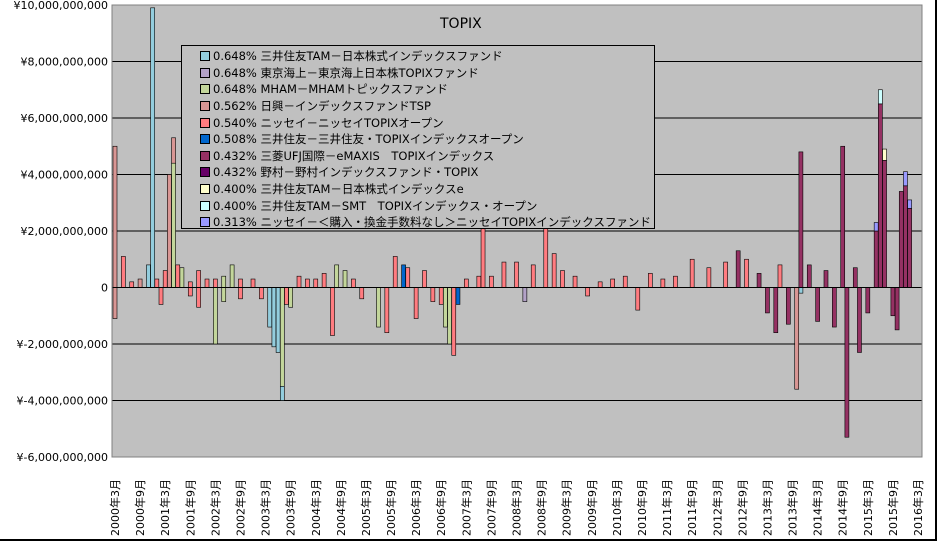 This screenshot has height=541, width=937. I want to click on legend-label: 0.400% 三井住友TAM－SMT TOPIXインデックス・オープン, so click(375, 205).